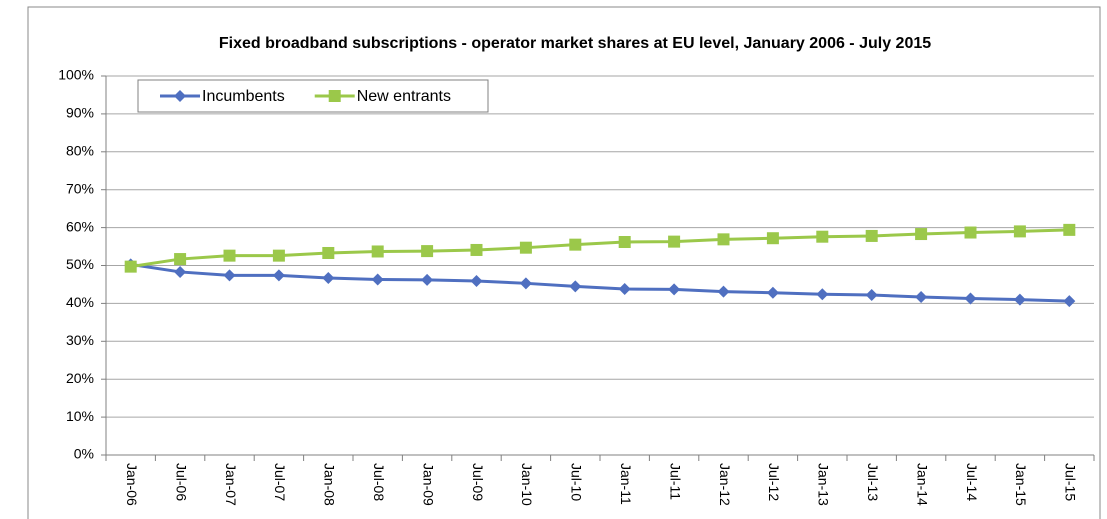  I want to click on x-tick-label: Jan-06, so click(132, 484).